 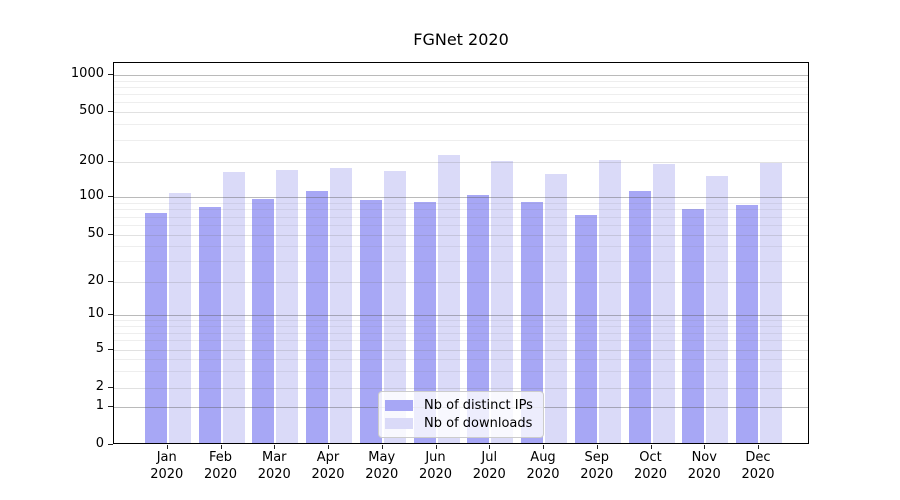 What do you see at coordinates (91, 195) in the screenshot?
I see `ytick-label-100: 100` at bounding box center [91, 195].